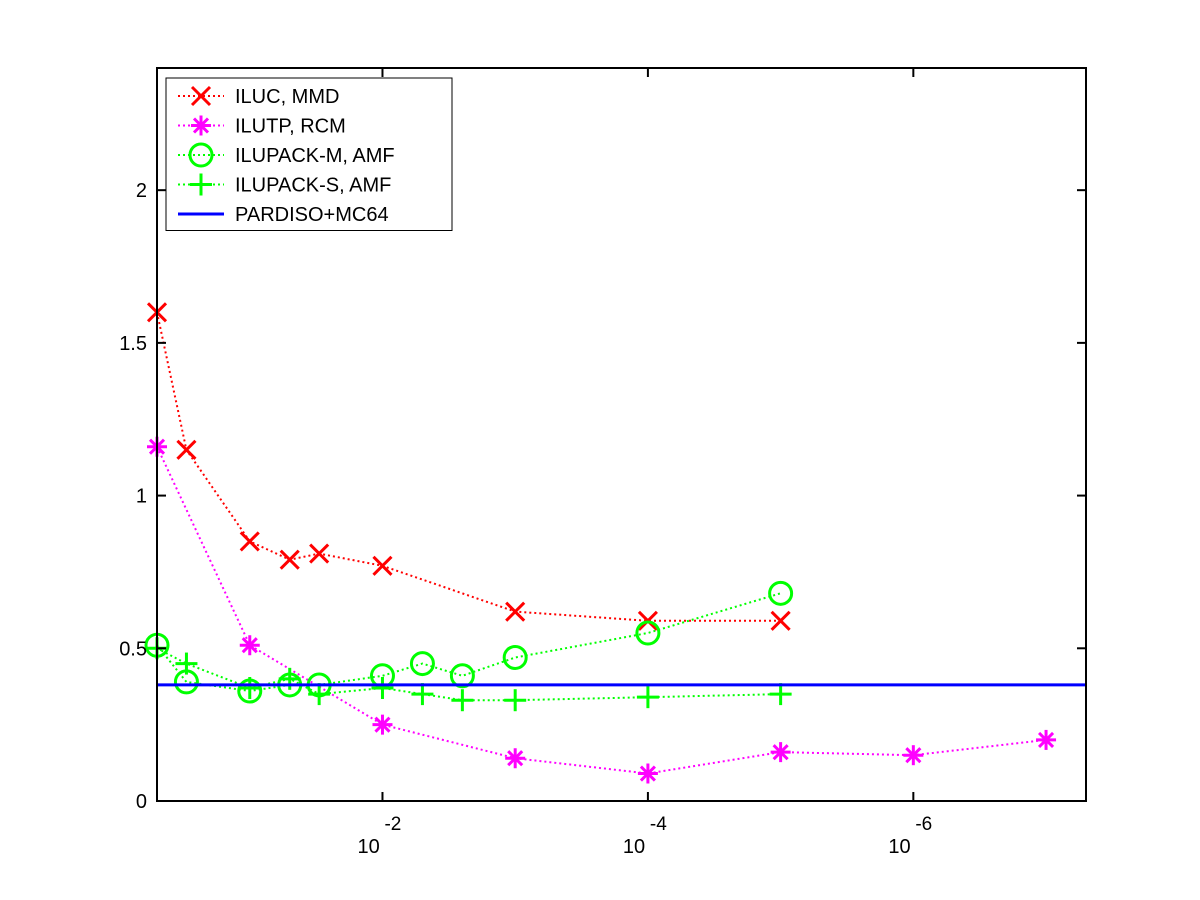 This screenshot has width=1200, height=900. I want to click on y-tick-label-1: 0.5, so click(133, 649).